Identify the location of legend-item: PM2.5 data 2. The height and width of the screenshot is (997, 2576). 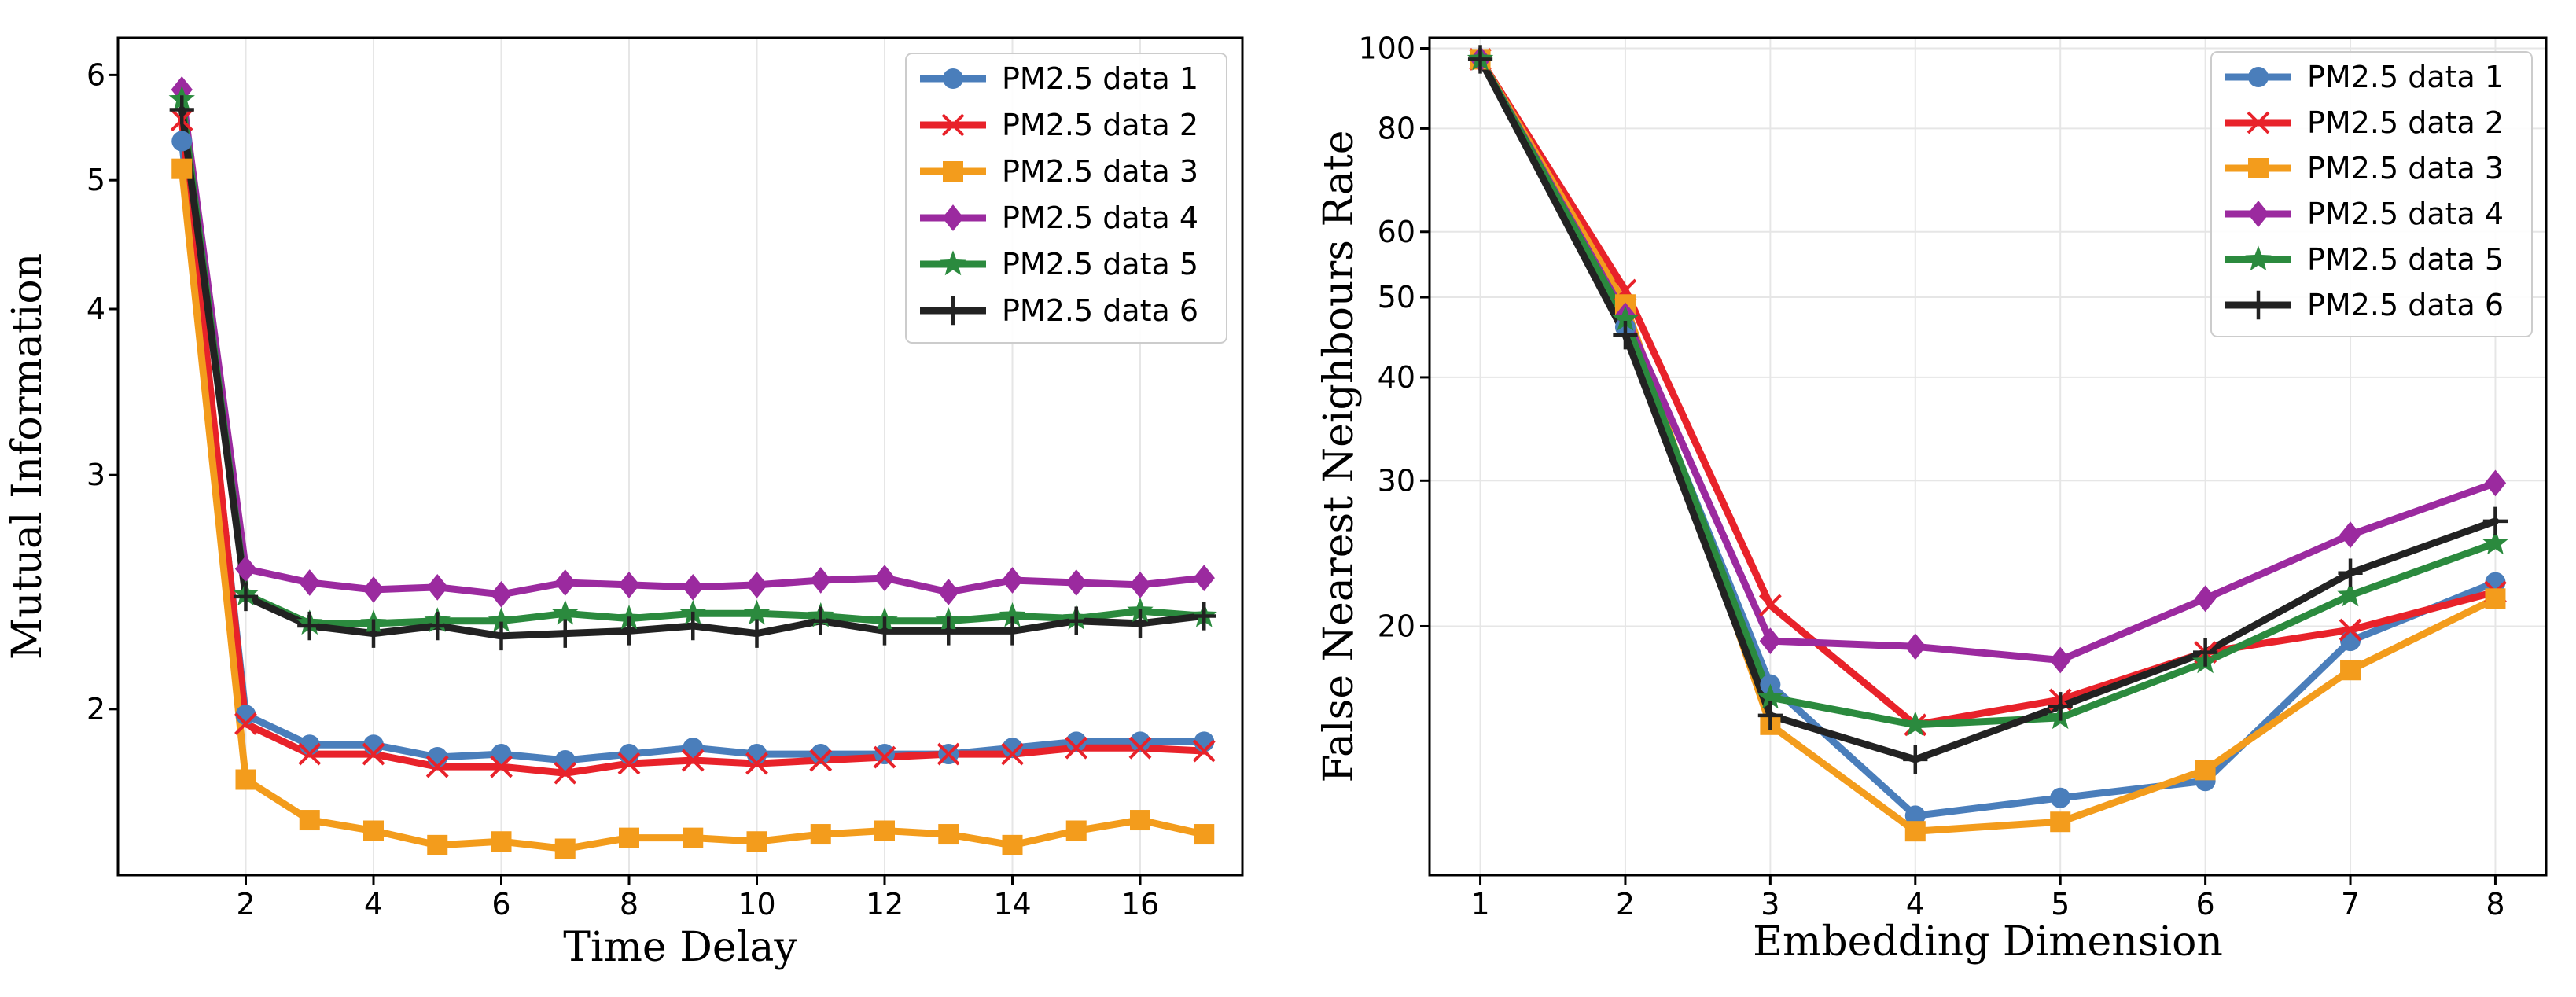
(2364, 122).